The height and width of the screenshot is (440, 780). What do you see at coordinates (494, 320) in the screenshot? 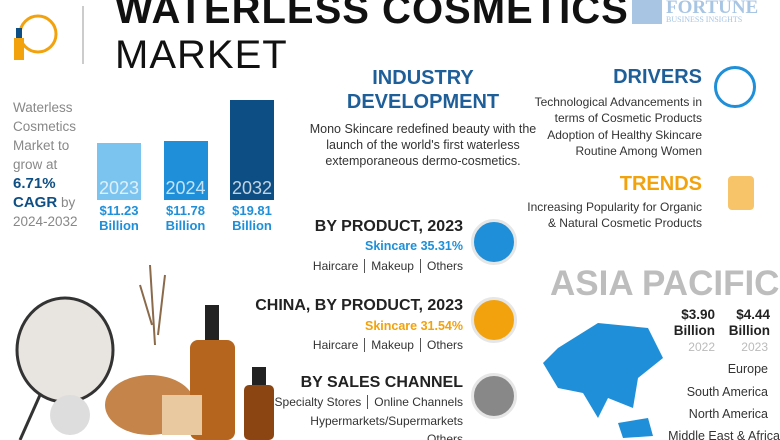
I see `china-icon` at bounding box center [494, 320].